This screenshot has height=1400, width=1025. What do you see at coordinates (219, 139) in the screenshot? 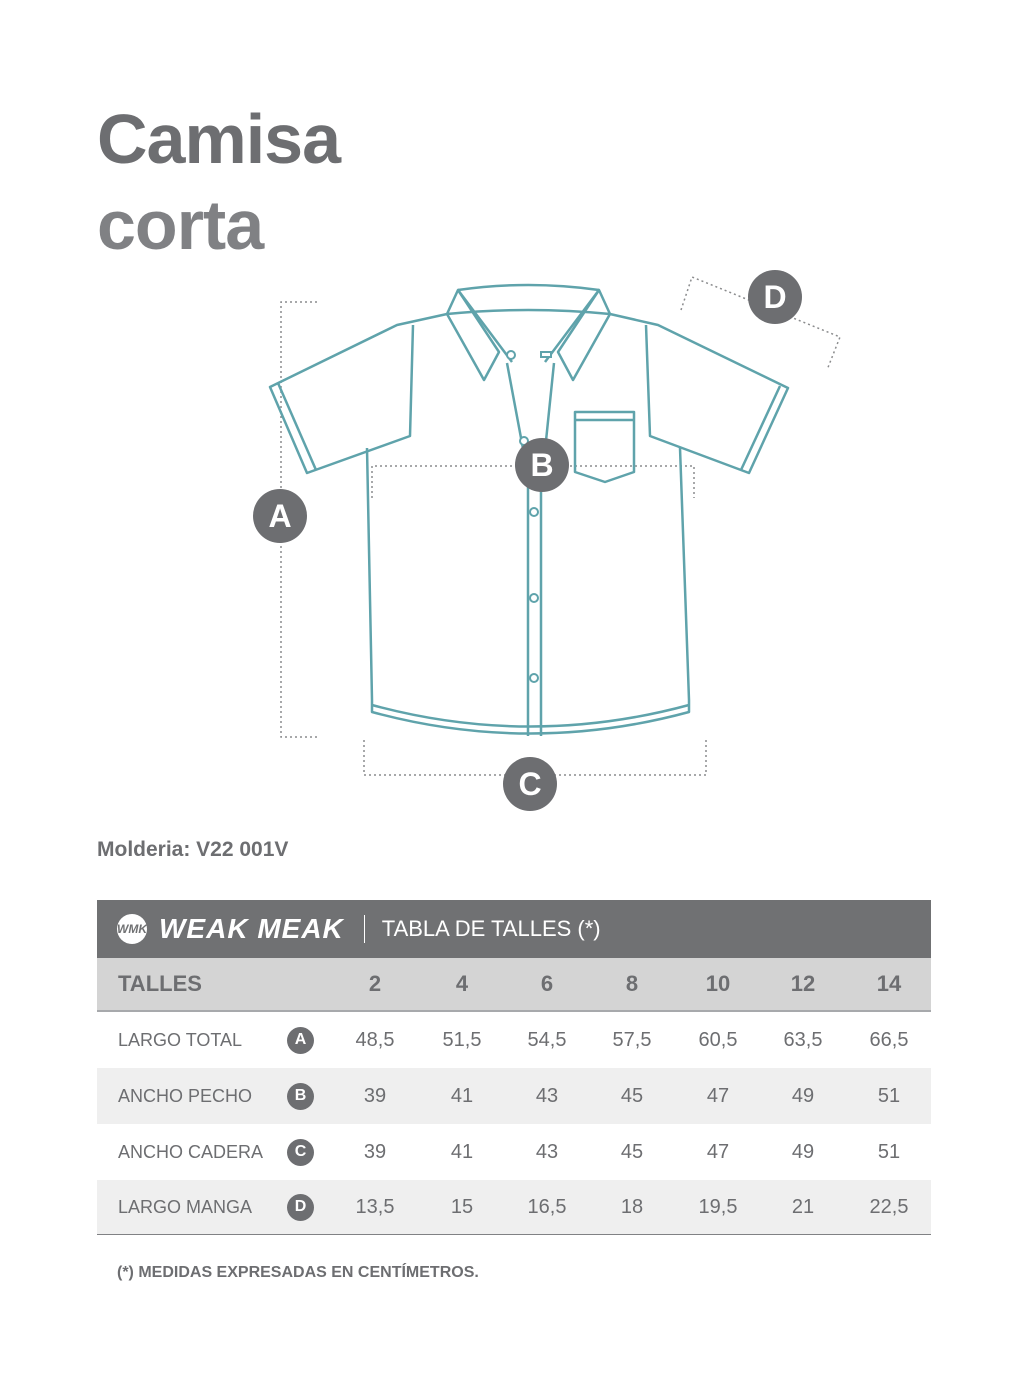
I see `title-line-1: Camisa` at bounding box center [219, 139].